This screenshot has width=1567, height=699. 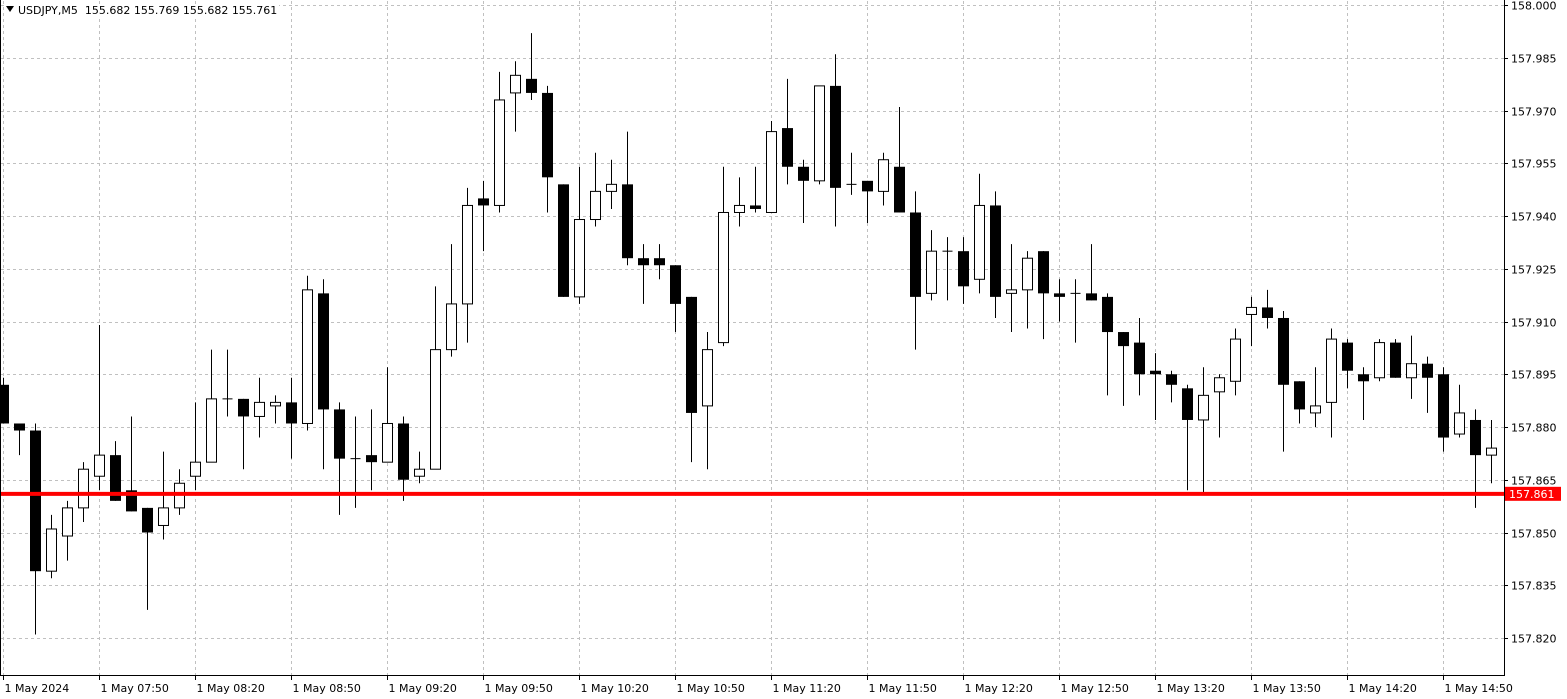 I want to click on price-level-label-bg, so click(x=1533, y=493).